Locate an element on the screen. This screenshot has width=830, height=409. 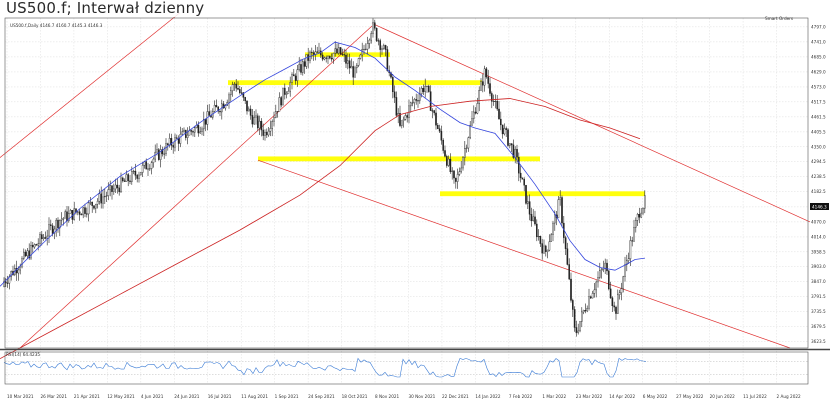
time-tick-label: 24 Jun 2021 is located at coordinates (187, 396).